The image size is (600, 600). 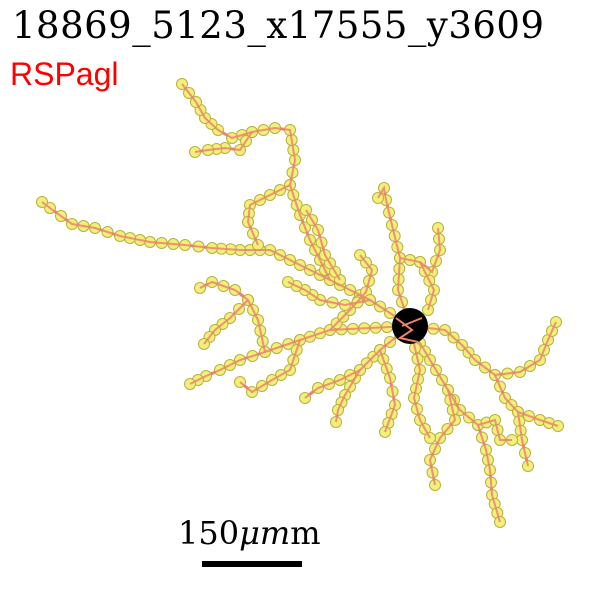 What do you see at coordinates (252, 564) in the screenshot?
I see `scale-bar` at bounding box center [252, 564].